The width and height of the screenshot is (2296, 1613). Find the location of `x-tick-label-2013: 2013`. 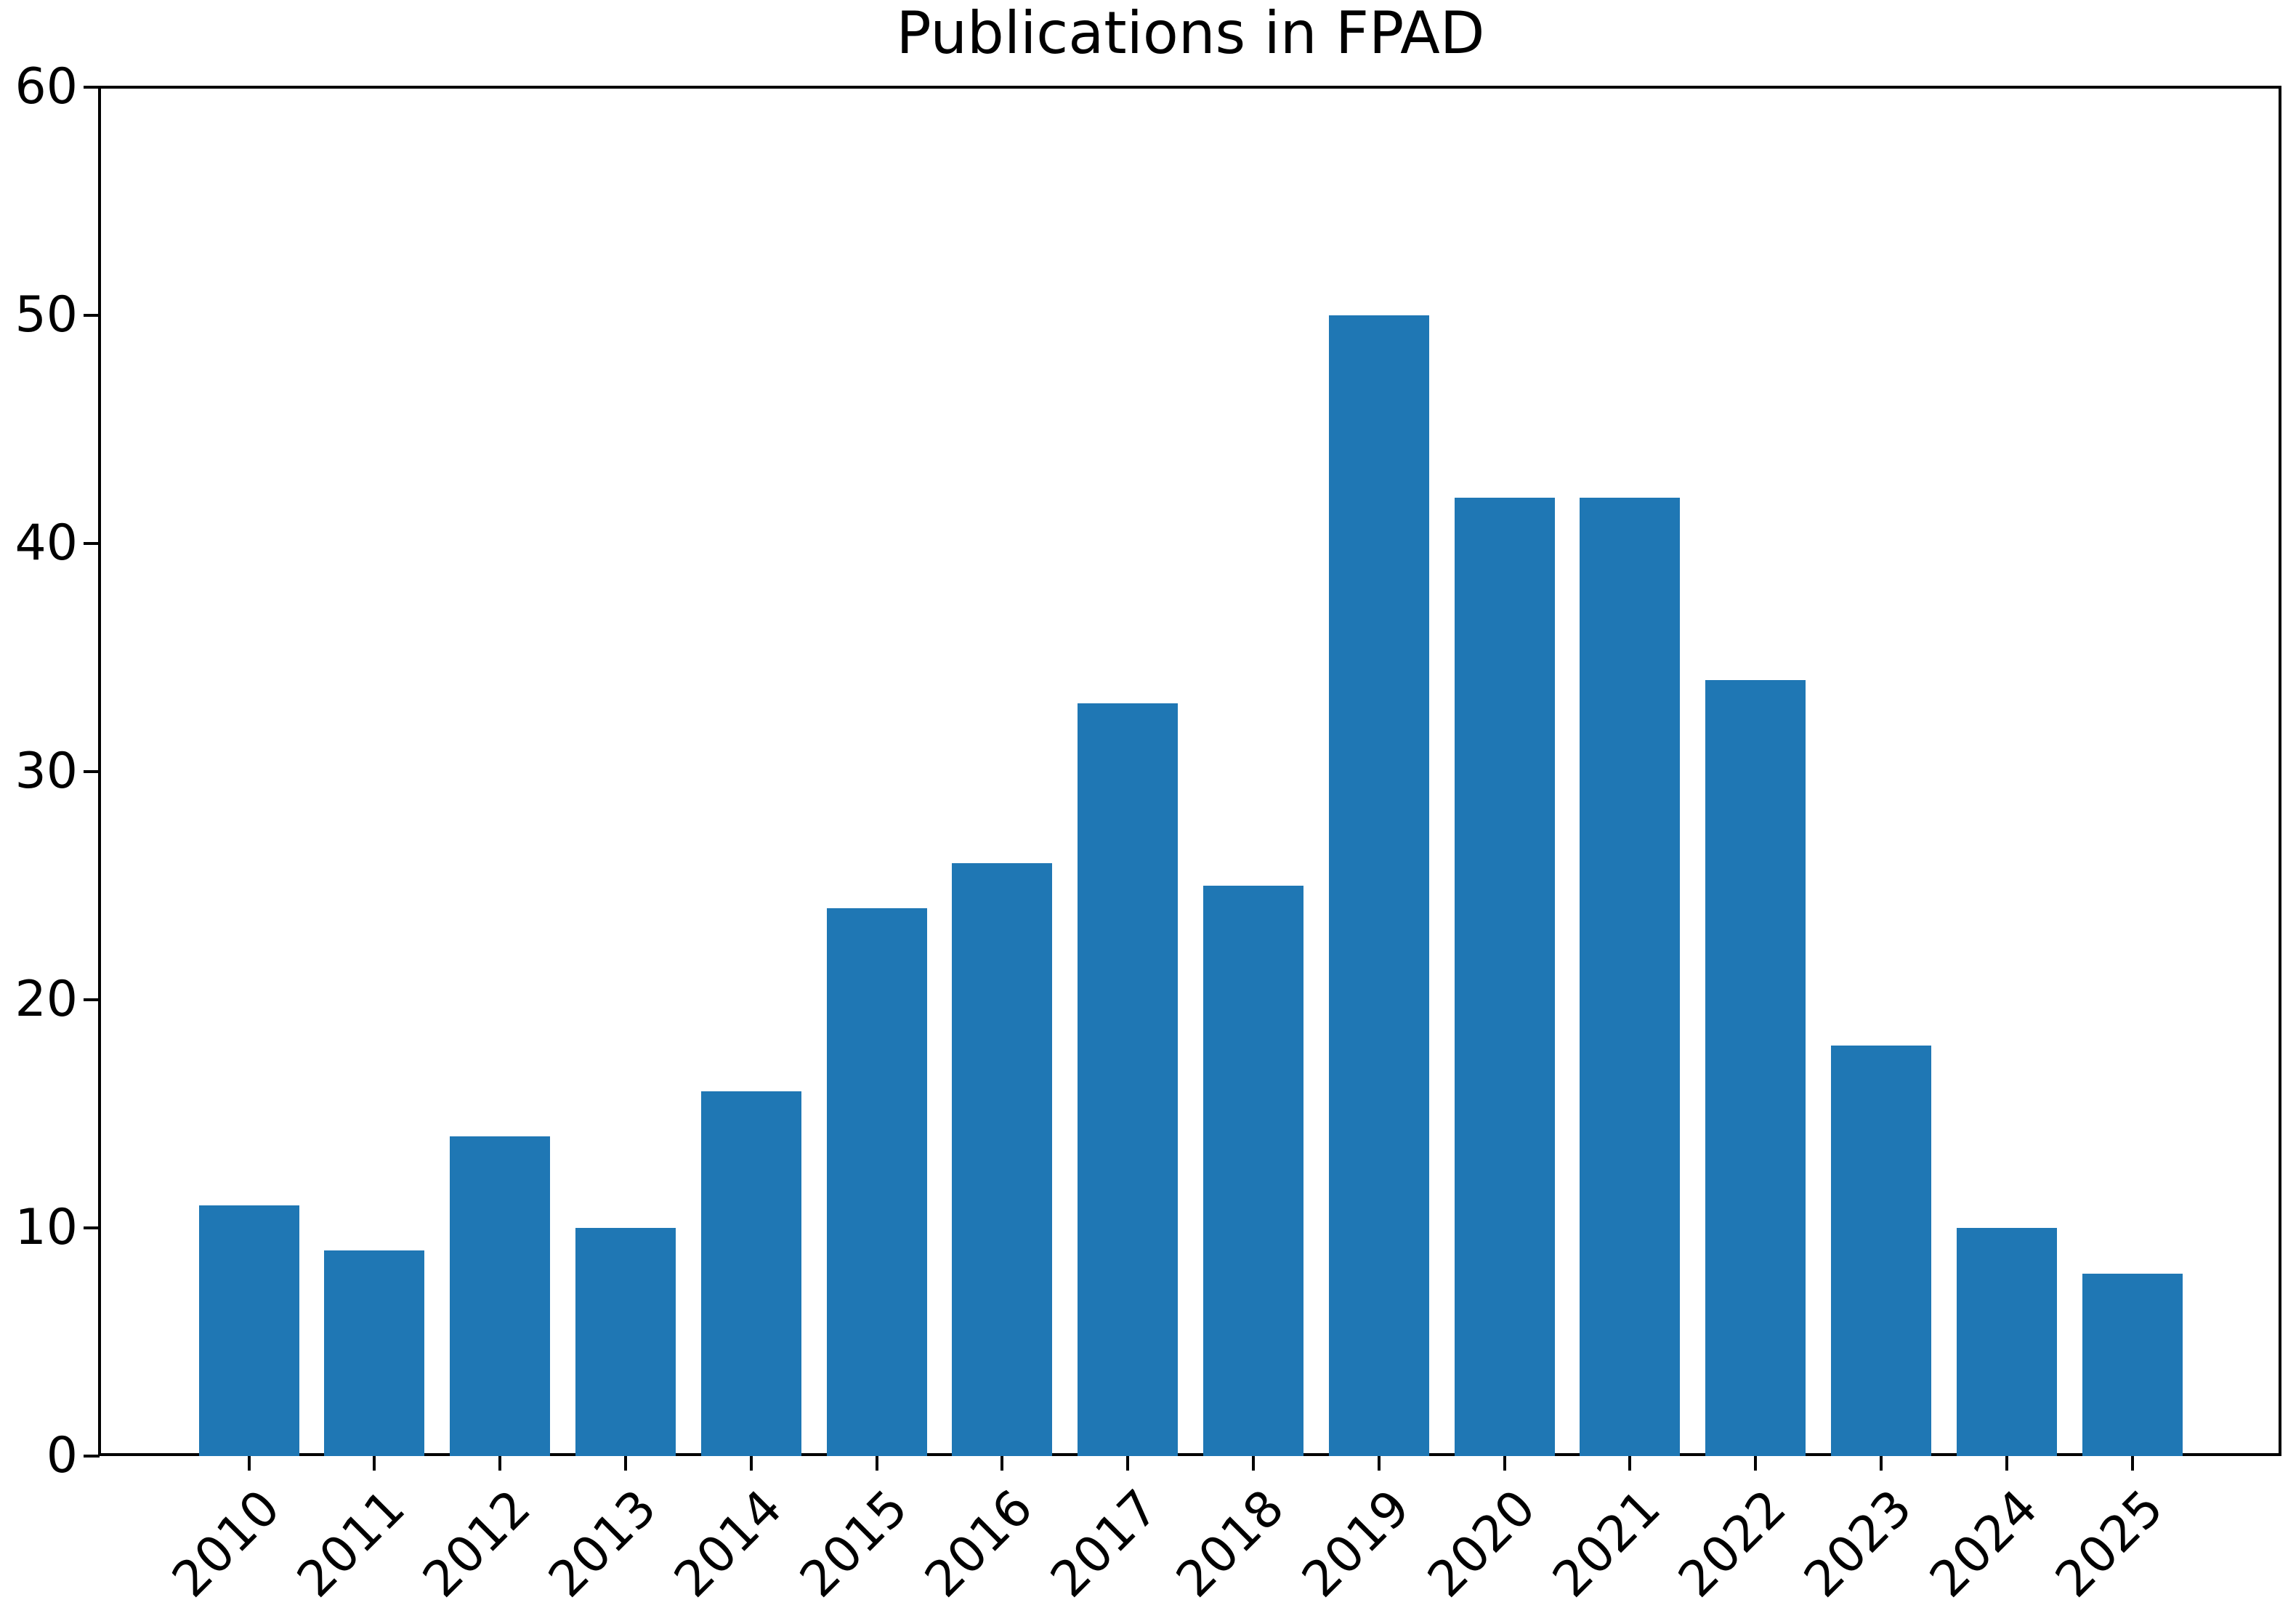

x-tick-label-2013: 2013 is located at coordinates (603, 1544).